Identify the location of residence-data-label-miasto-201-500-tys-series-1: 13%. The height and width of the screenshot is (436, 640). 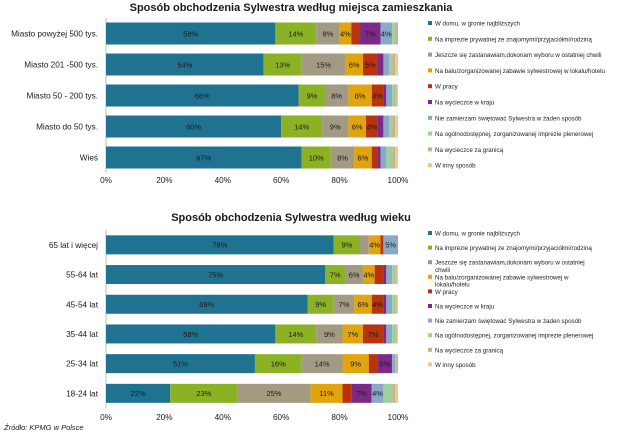
(282, 64).